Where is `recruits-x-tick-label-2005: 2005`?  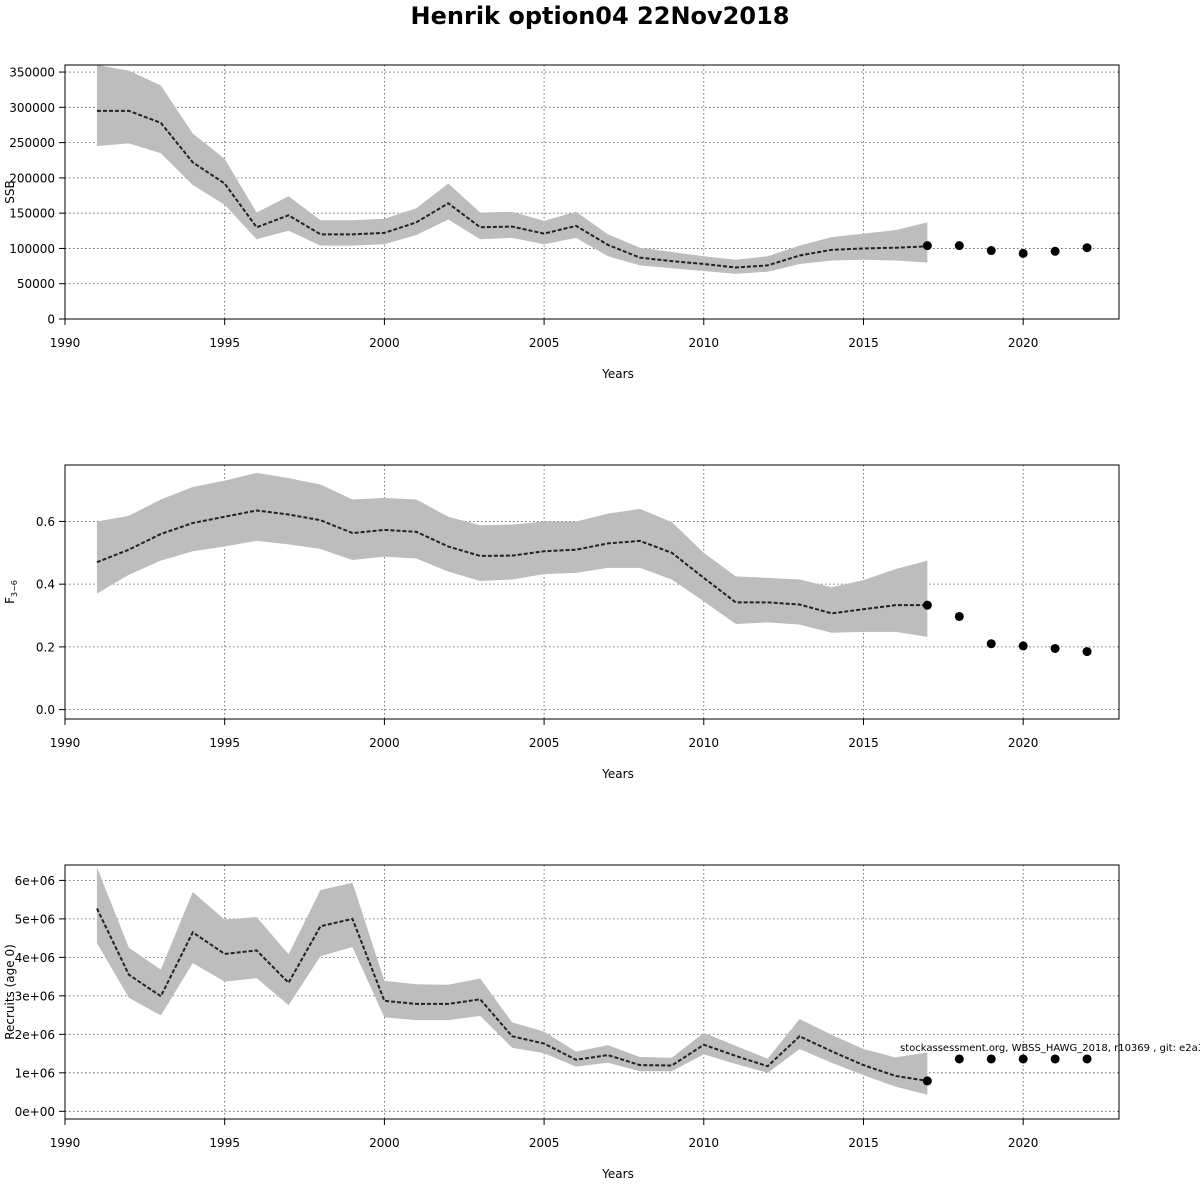
recruits-x-tick-label-2005: 2005 is located at coordinates (544, 1143).